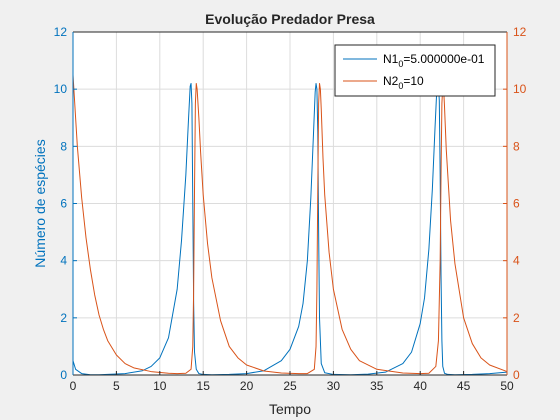 This screenshot has width=560, height=420. I want to click on x-tick-label: 35, so click(377, 386).